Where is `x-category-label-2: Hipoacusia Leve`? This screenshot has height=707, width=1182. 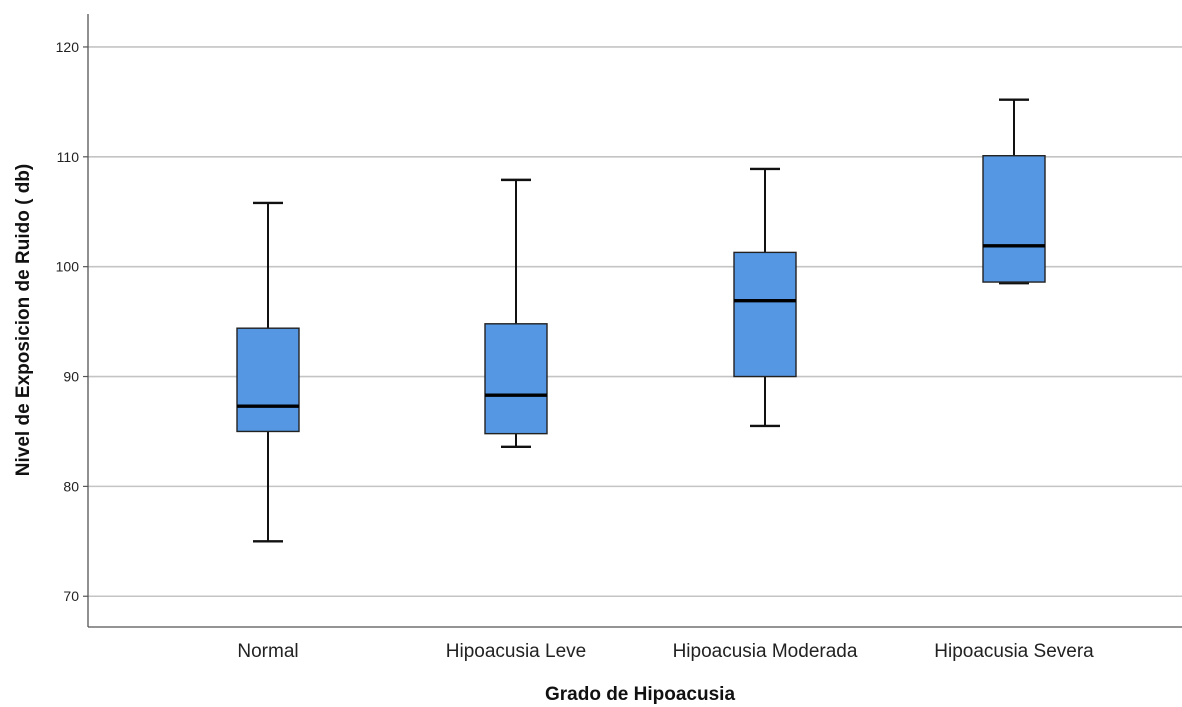 x-category-label-2: Hipoacusia Leve is located at coordinates (516, 651).